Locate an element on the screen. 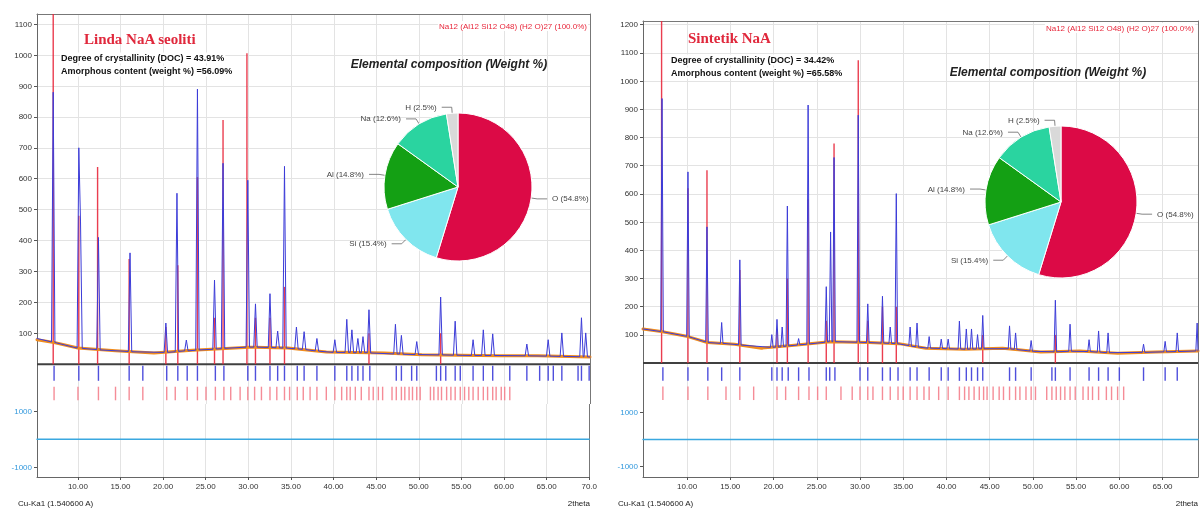  annotation: Amorphous content (weight %) =65.58% is located at coordinates (757, 73).